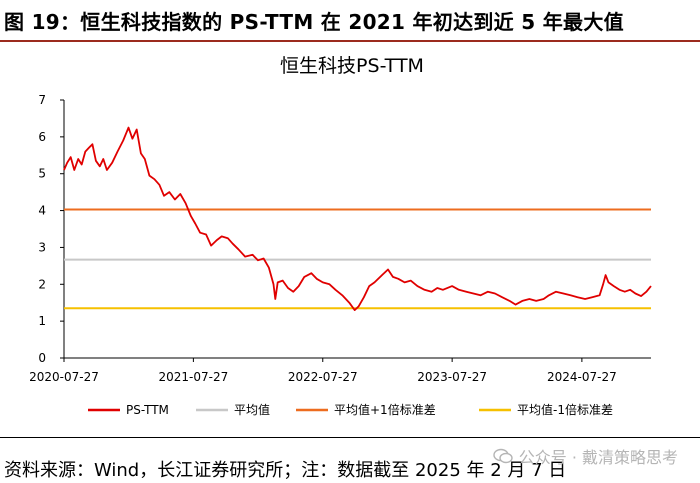 The height and width of the screenshot is (483, 700). Describe the element at coordinates (323, 377) in the screenshot. I see `x-tick-label: 2022-07-27` at that location.